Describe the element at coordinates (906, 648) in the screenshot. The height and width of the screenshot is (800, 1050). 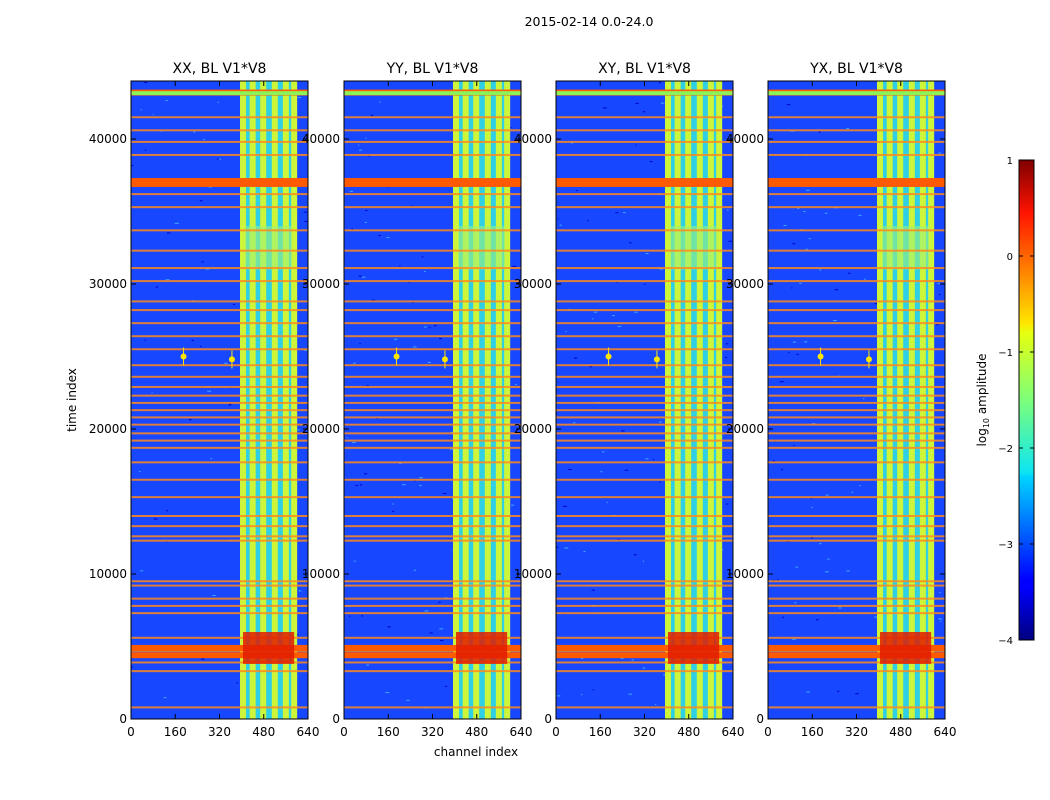
I see `emission-block` at that location.